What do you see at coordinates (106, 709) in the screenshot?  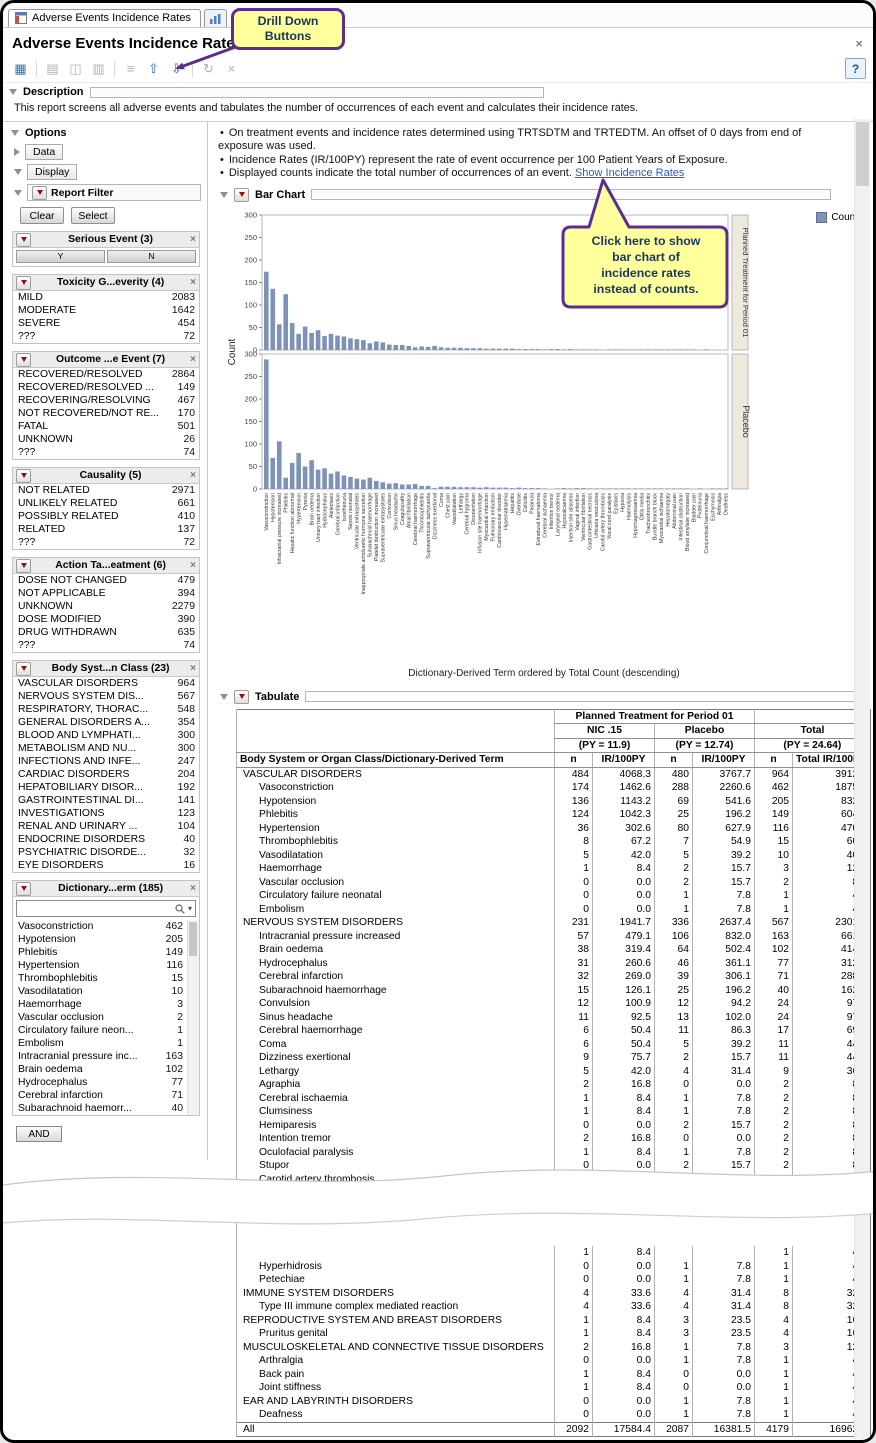 I see `filter-value-row: RESPIRATORY, THORAC... 548` at bounding box center [106, 709].